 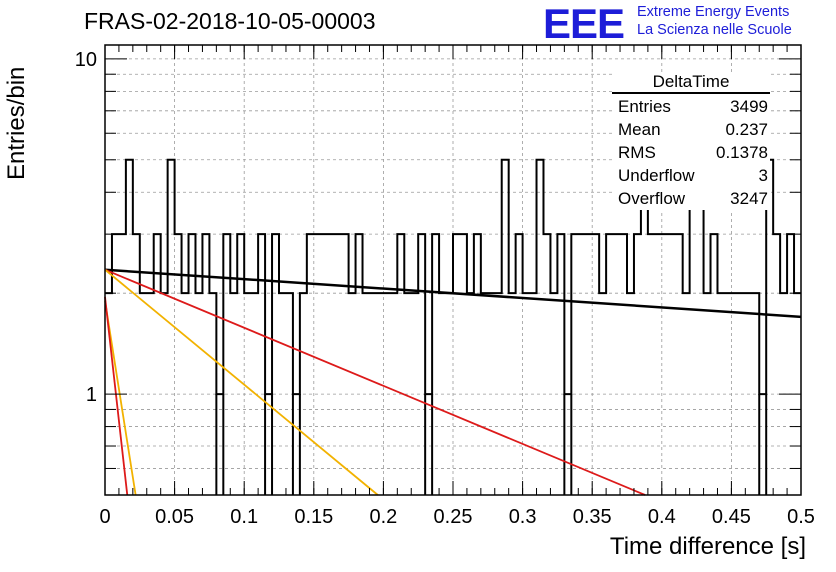 I want to click on stats-label: Entries, so click(x=644, y=106).